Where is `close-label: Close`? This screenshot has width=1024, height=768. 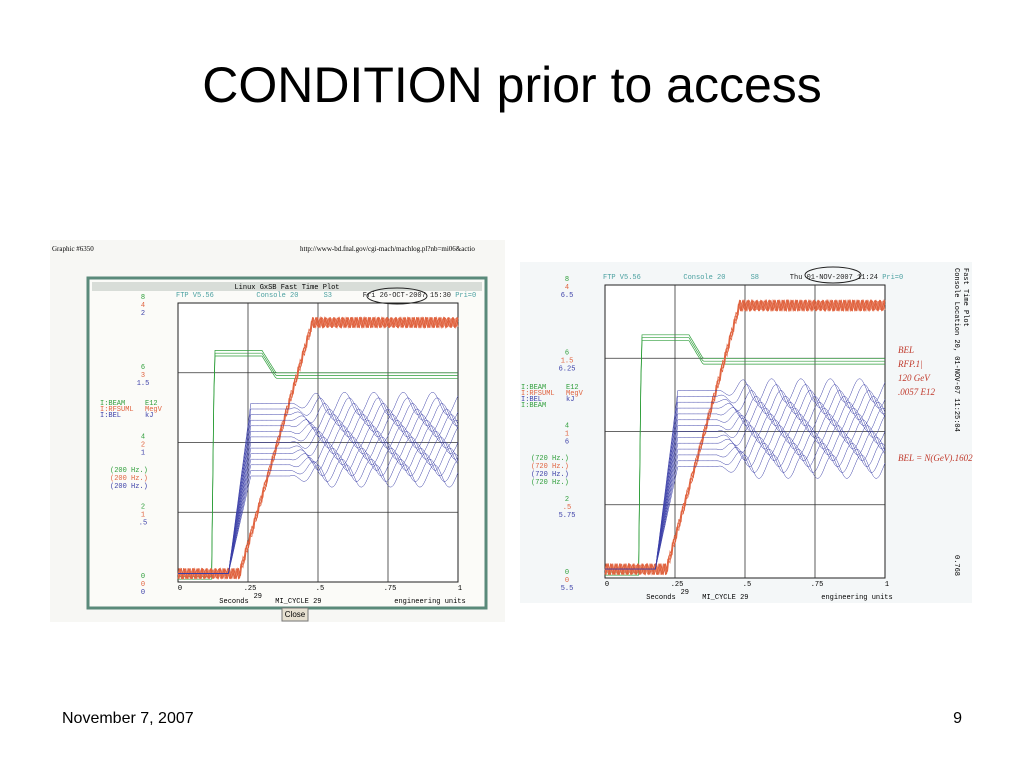 close-label: Close is located at coordinates (295, 614).